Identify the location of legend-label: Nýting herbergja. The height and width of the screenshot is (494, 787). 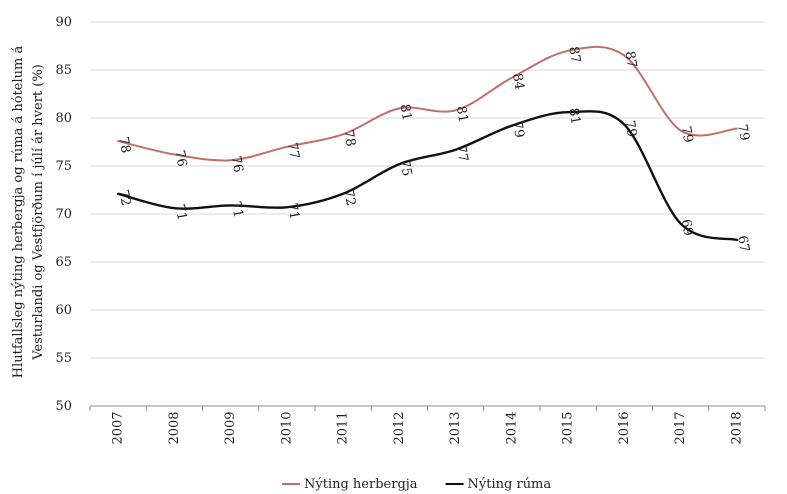
(361, 484).